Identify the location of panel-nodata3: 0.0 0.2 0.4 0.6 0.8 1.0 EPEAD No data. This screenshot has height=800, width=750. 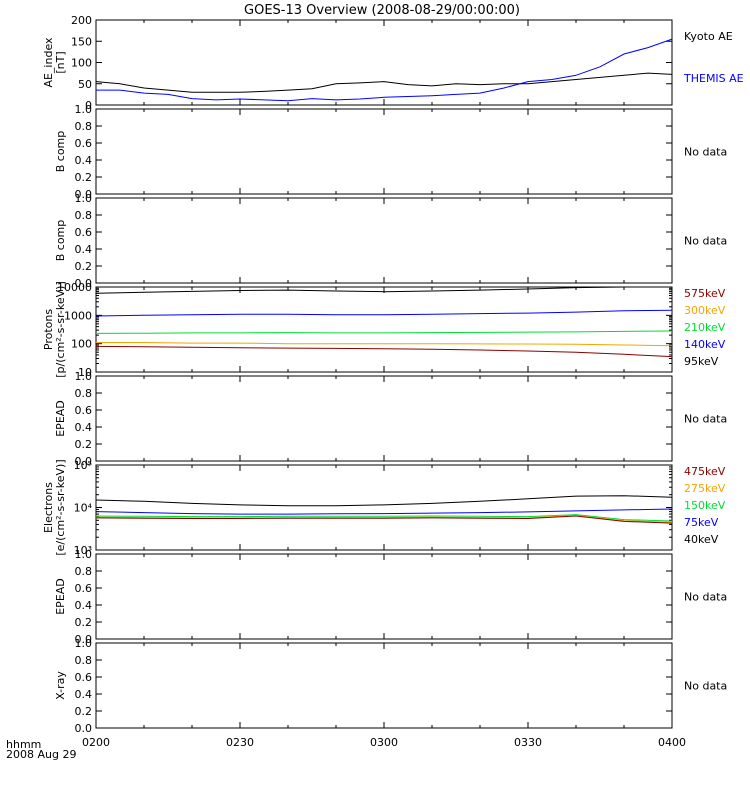
(390, 419).